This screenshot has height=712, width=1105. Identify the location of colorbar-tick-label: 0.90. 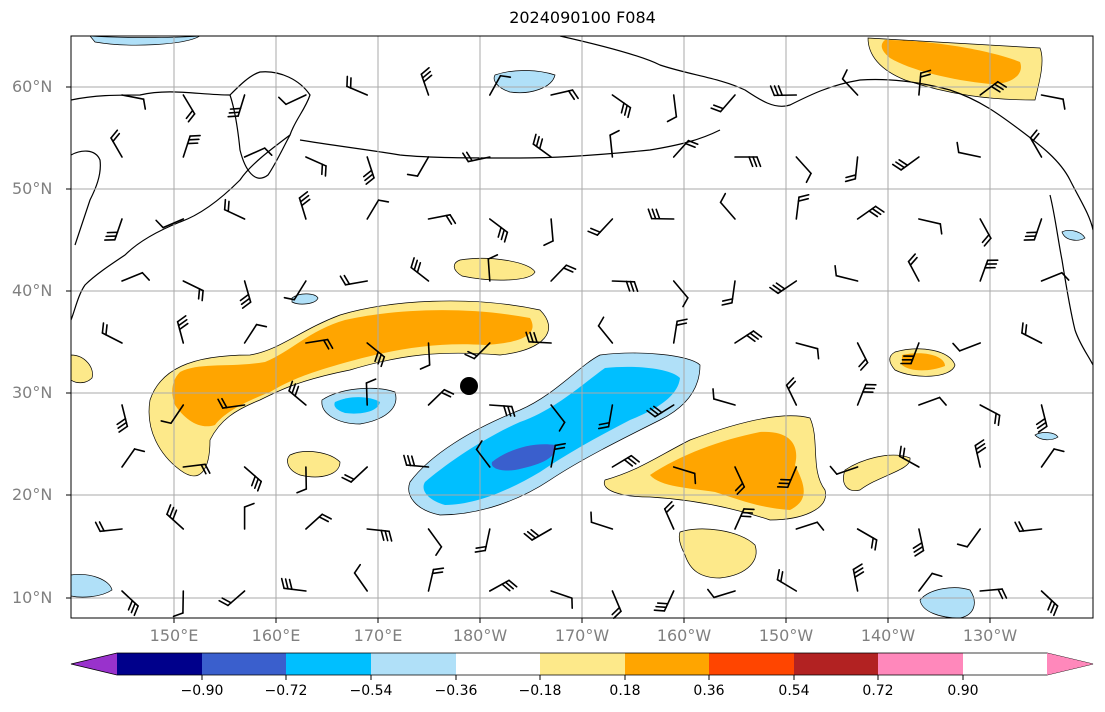
(963, 691).